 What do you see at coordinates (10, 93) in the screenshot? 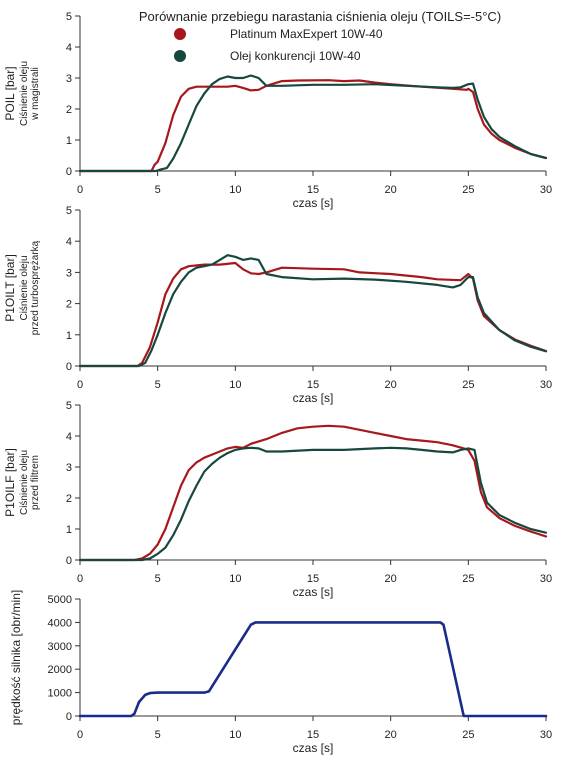
I see `y-axis-title: POIL [bar]` at bounding box center [10, 93].